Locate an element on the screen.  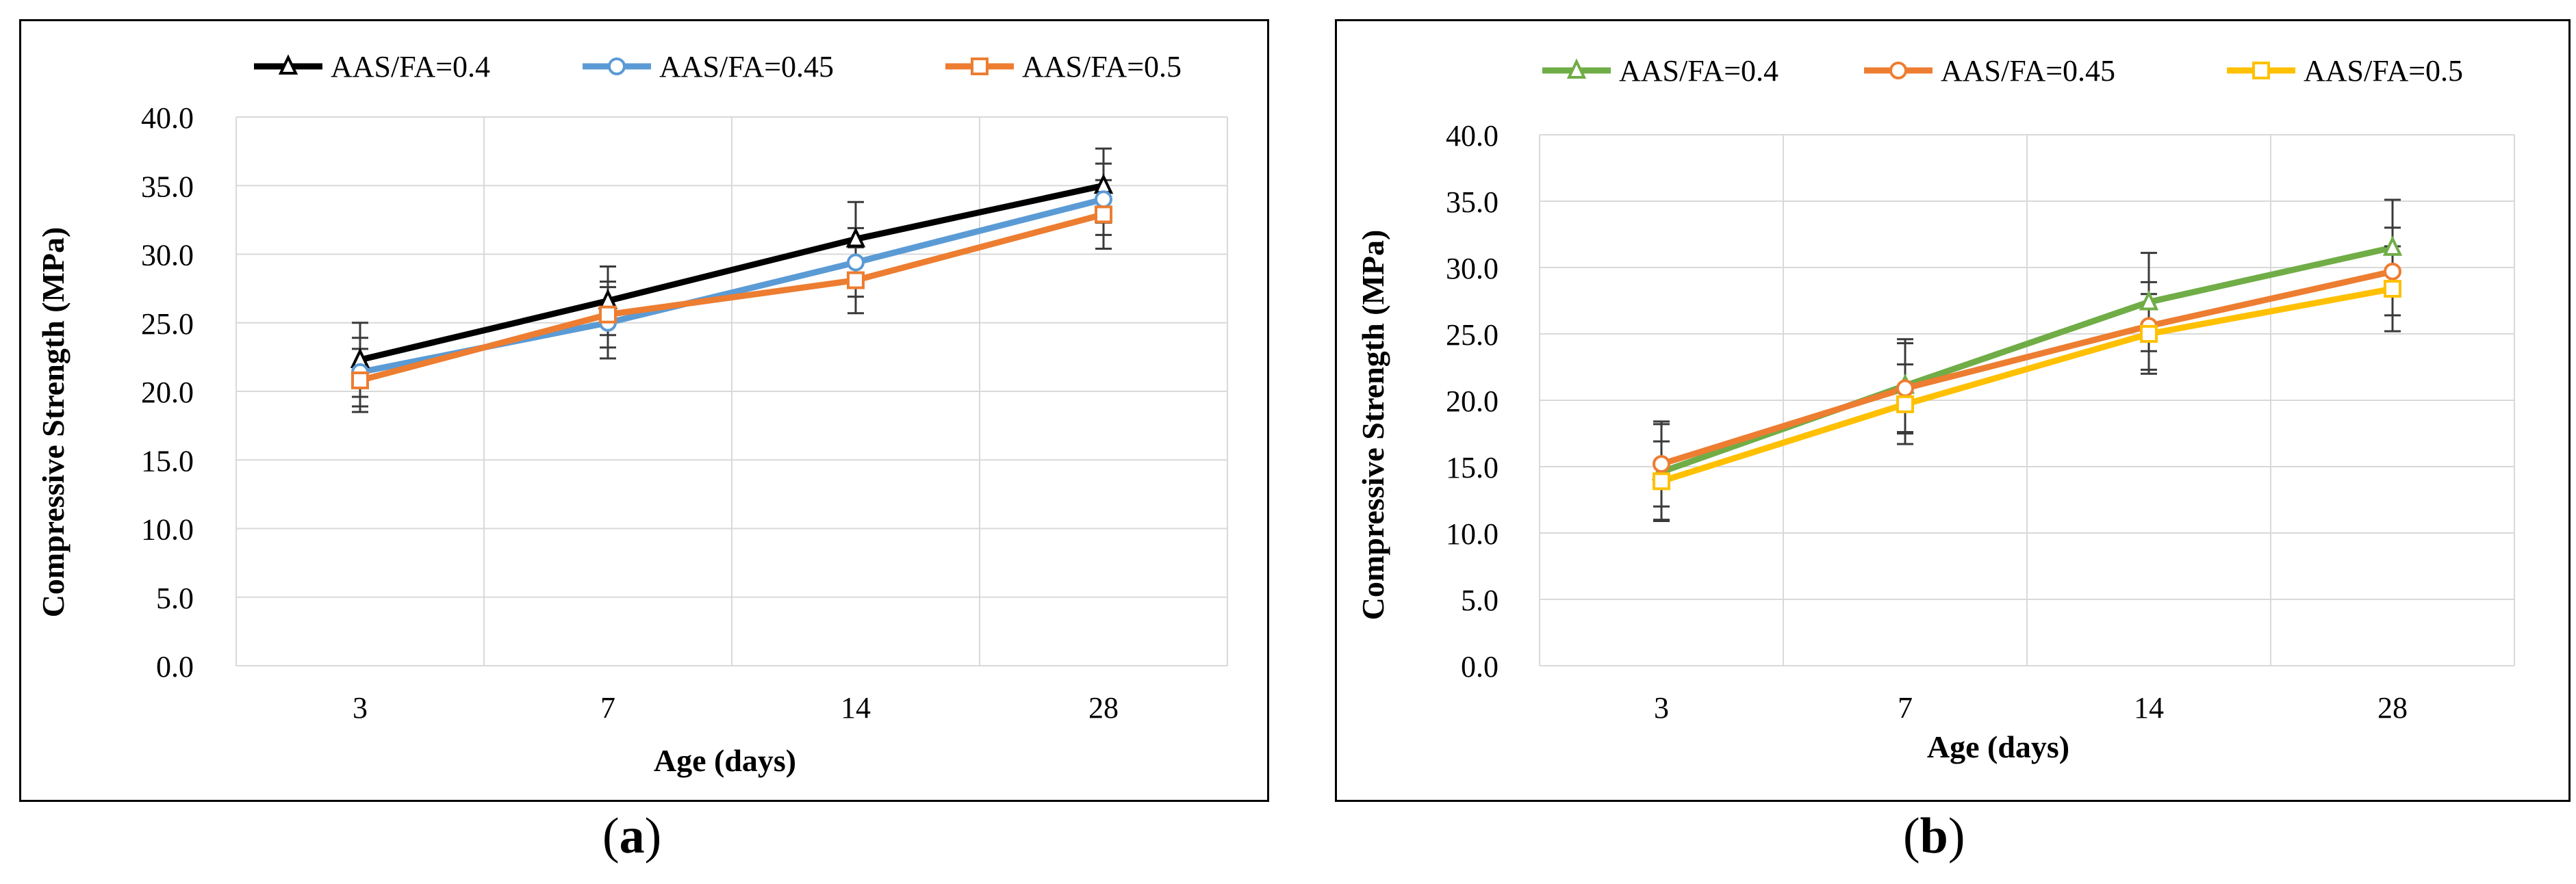
chart-a-legend-item: AAS/FA=0.45 is located at coordinates (708, 66).